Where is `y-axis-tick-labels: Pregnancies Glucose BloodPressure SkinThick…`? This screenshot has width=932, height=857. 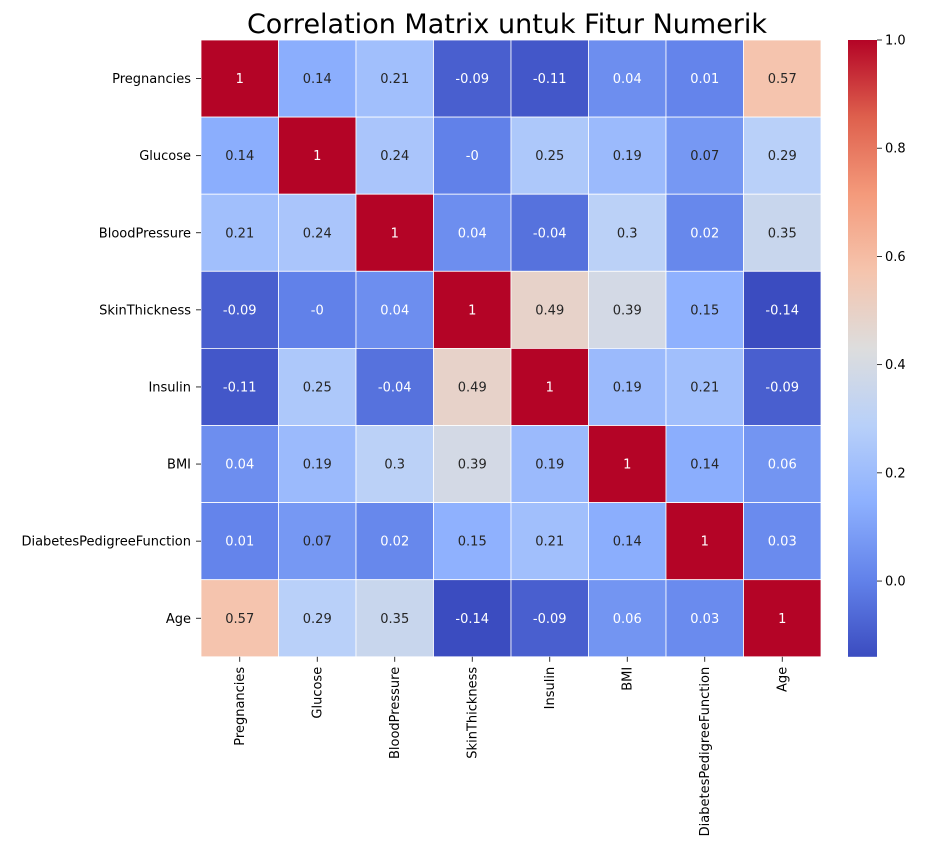
y-axis-tick-labels: Pregnancies Glucose BloodPressure SkinThick… is located at coordinates (111, 349).